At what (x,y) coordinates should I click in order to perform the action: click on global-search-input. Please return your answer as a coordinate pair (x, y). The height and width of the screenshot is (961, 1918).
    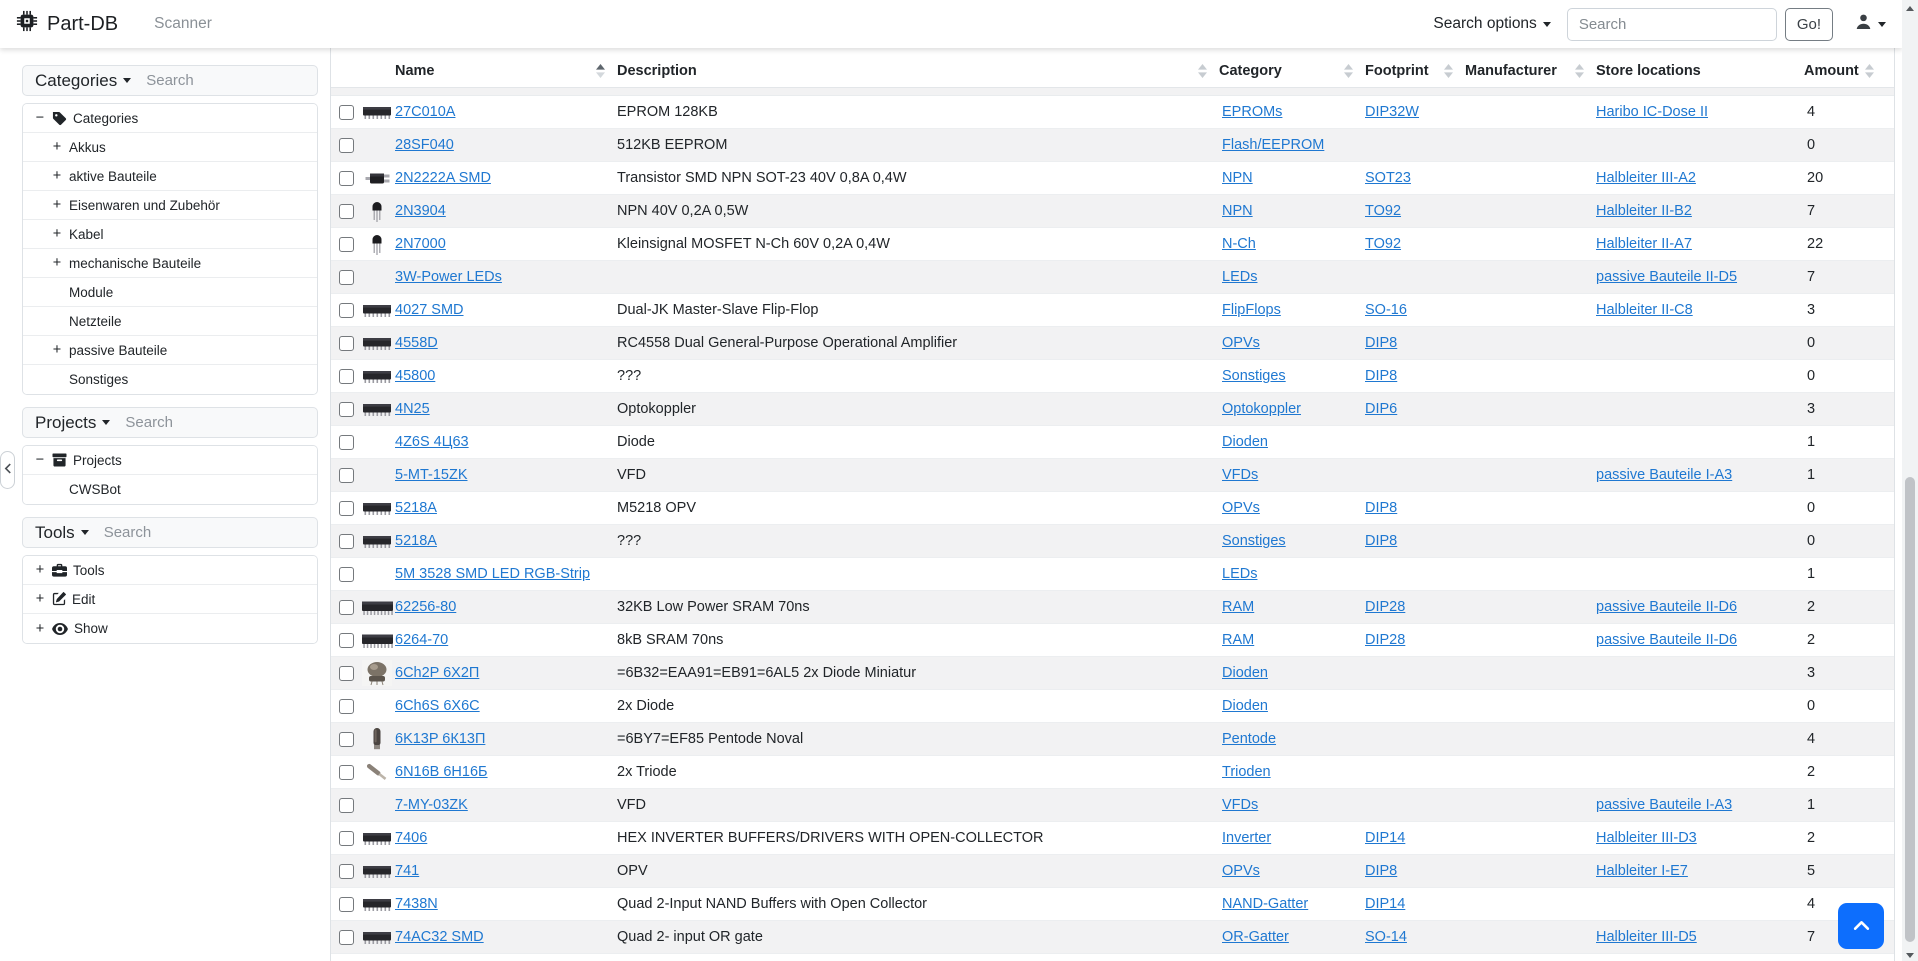
    Looking at the image, I should click on (1671, 24).